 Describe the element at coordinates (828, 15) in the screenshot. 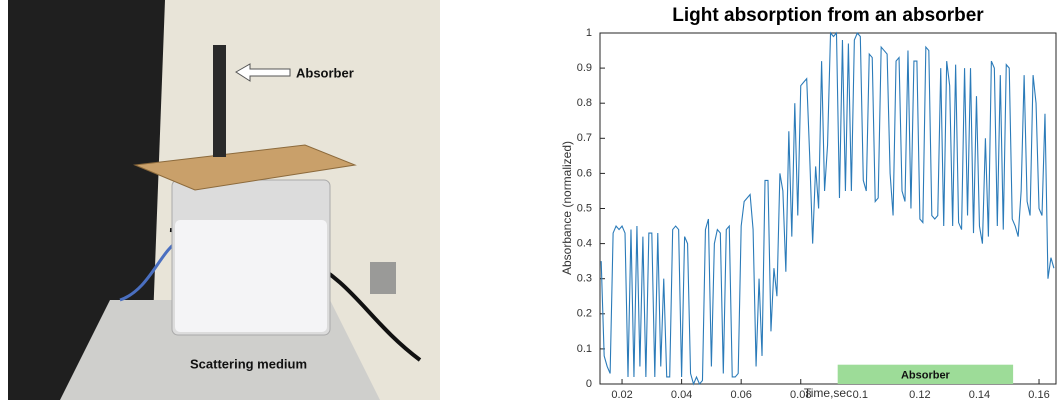

I see `chart-title: Light absorption from an absorber` at that location.